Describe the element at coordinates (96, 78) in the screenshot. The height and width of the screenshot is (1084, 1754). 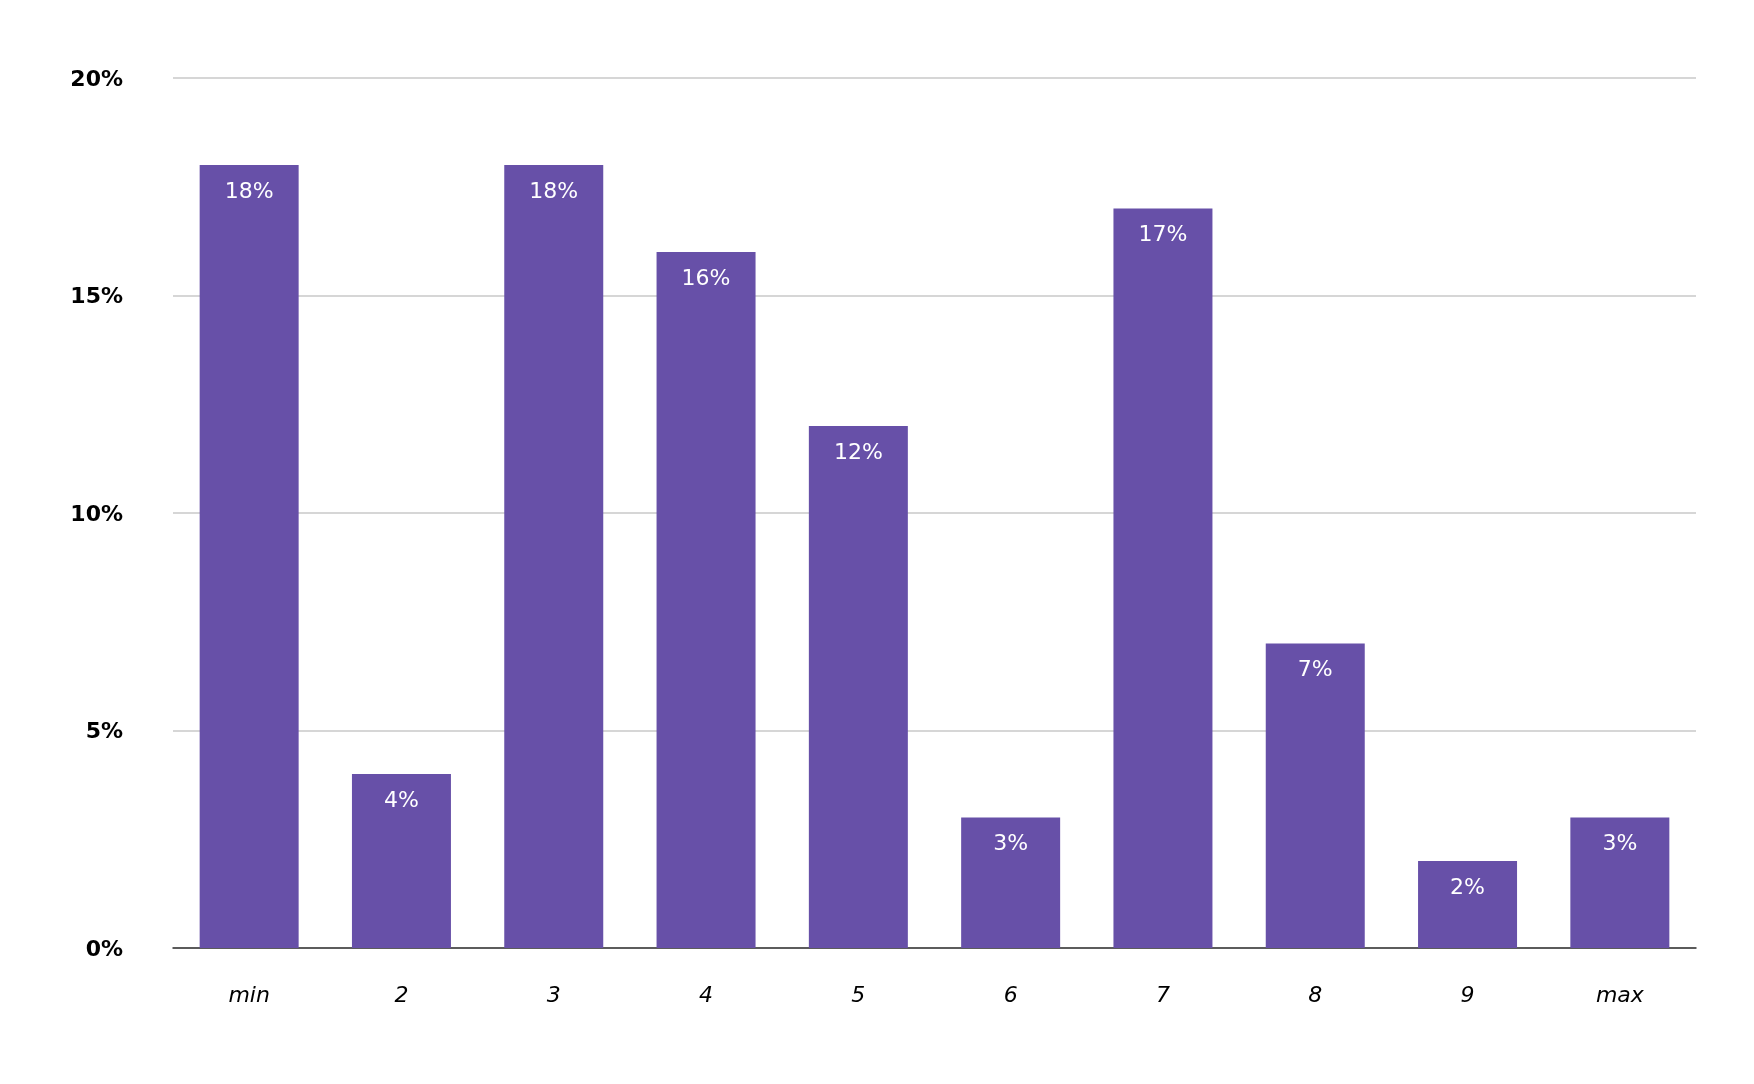
I see `y-tick-label: 20%` at that location.